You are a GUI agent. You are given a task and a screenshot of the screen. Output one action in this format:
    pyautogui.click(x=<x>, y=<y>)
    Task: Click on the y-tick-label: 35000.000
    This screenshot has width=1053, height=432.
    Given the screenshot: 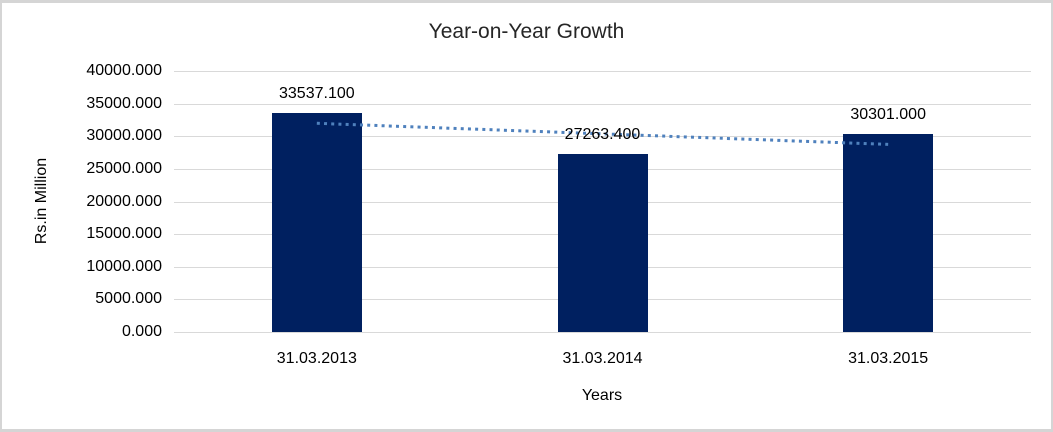 What is the action you would take?
    pyautogui.click(x=124, y=103)
    